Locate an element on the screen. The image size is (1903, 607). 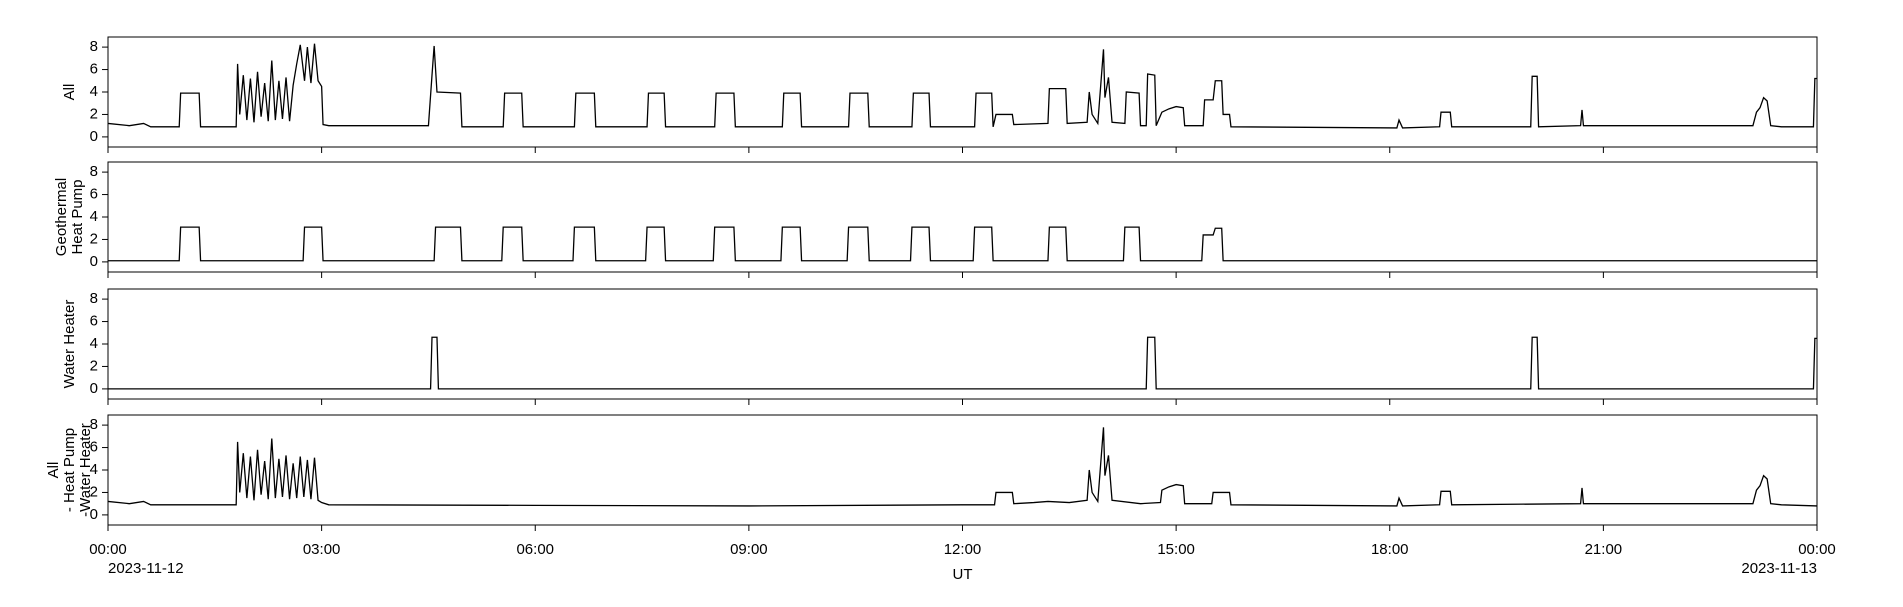
y-axis-label: - Heat Pump is located at coordinates (69, 470).